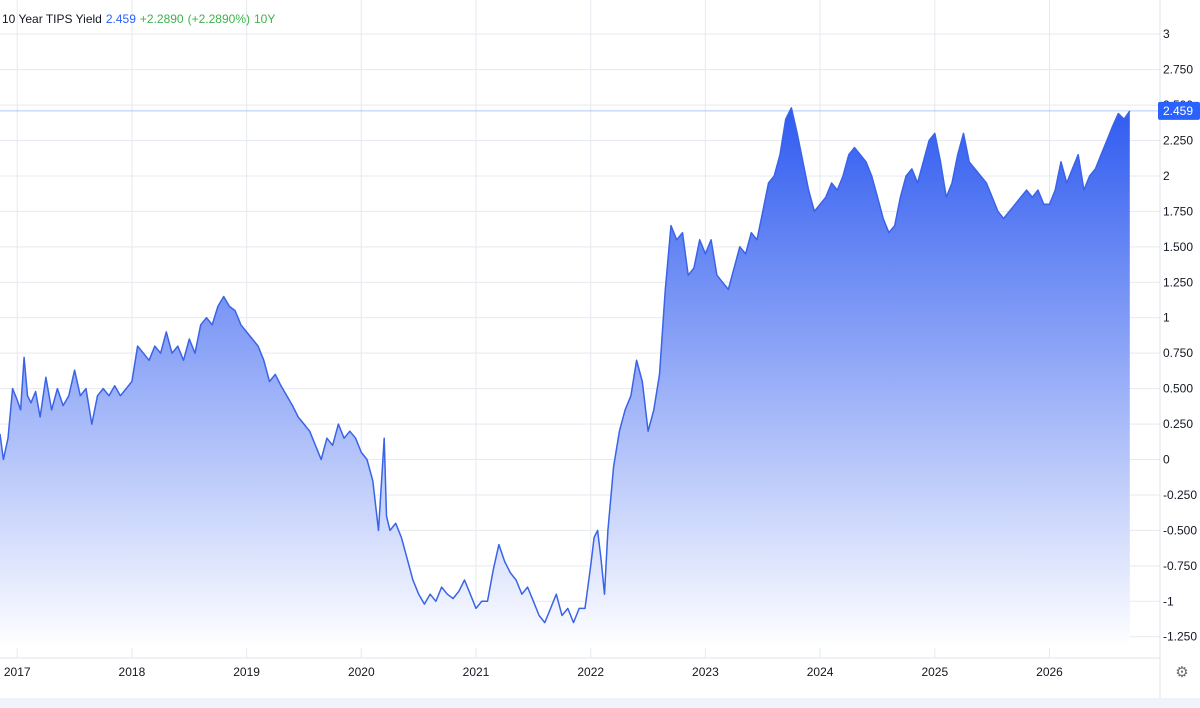 The height and width of the screenshot is (708, 1200). Describe the element at coordinates (820, 672) in the screenshot. I see `x-tick-label: 2024` at that location.